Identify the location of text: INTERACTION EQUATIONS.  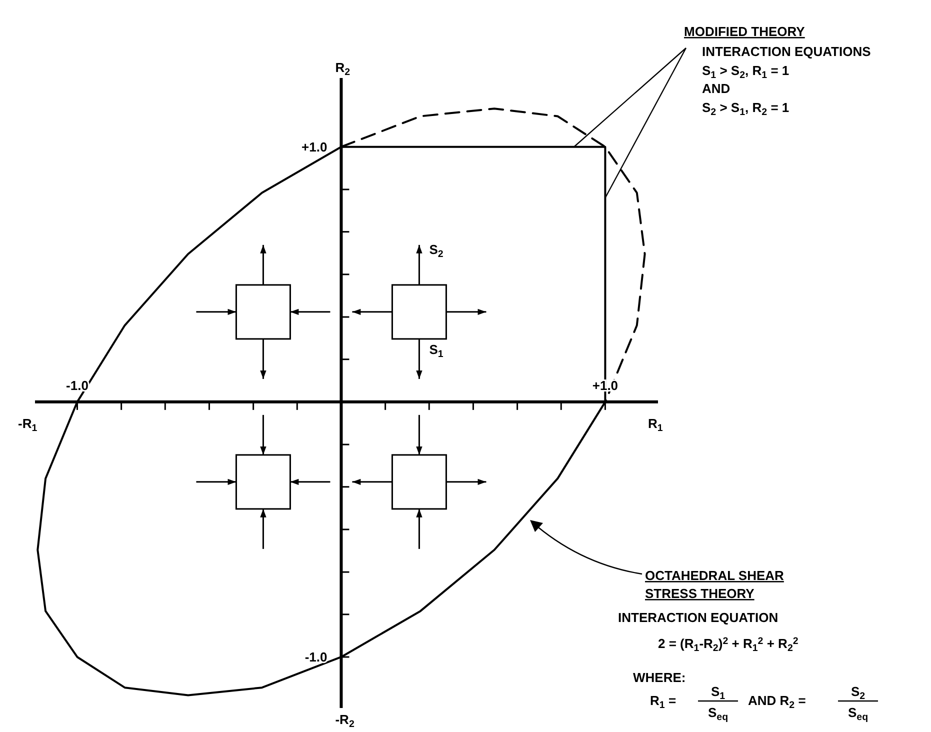
(787, 51).